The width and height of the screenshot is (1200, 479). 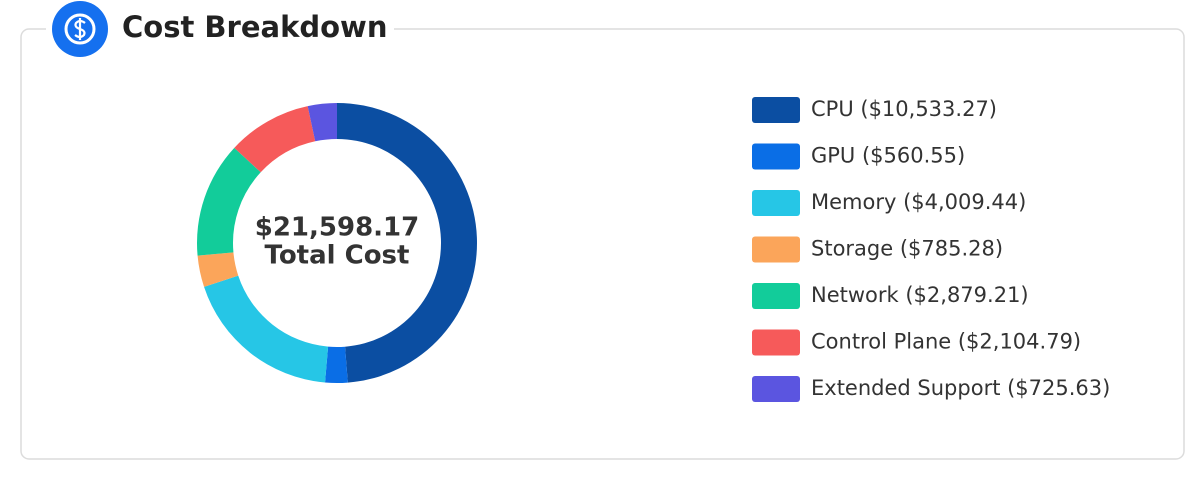 What do you see at coordinates (337, 228) in the screenshot?
I see `total-value: $21,598.17` at bounding box center [337, 228].